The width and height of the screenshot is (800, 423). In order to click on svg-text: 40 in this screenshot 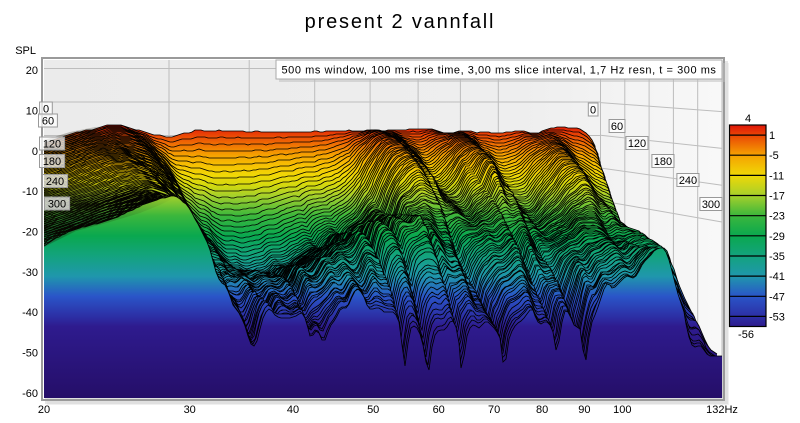, I will do `click(293, 410)`.